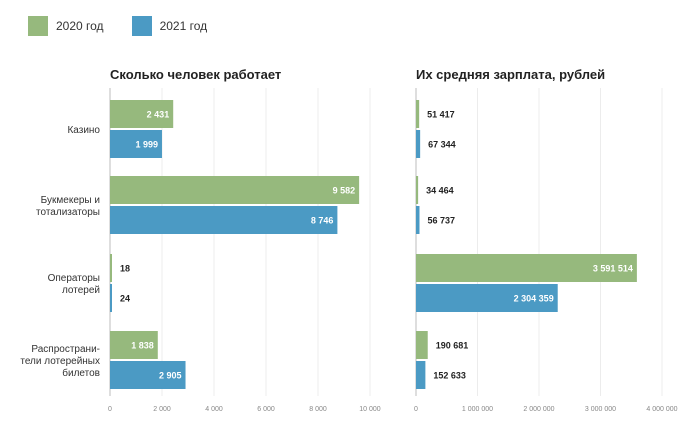 The height and width of the screenshot is (429, 700). Describe the element at coordinates (183, 26) in the screenshot. I see `legend-label-2021: 2021 год` at that location.